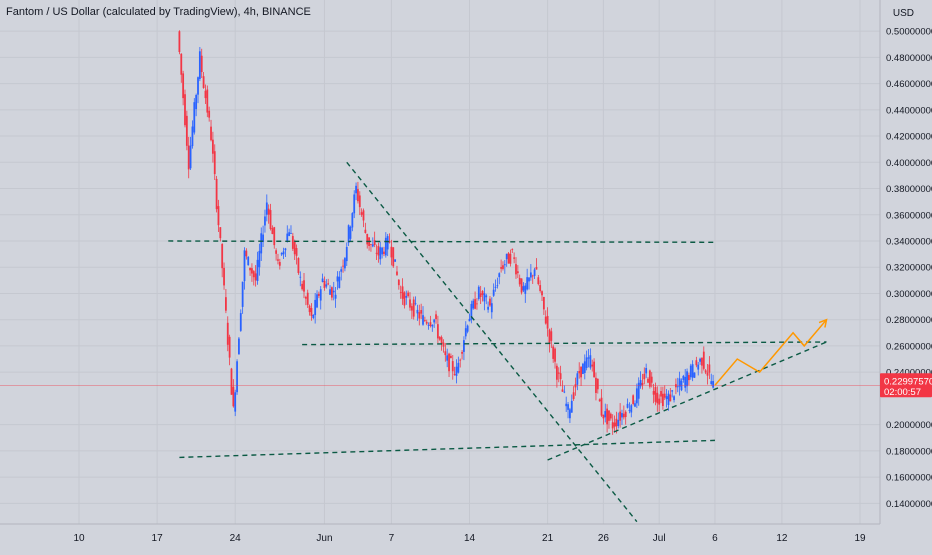 The height and width of the screenshot is (555, 932). Describe the element at coordinates (687, 401) in the screenshot. I see `ascending-trendline-line` at that location.